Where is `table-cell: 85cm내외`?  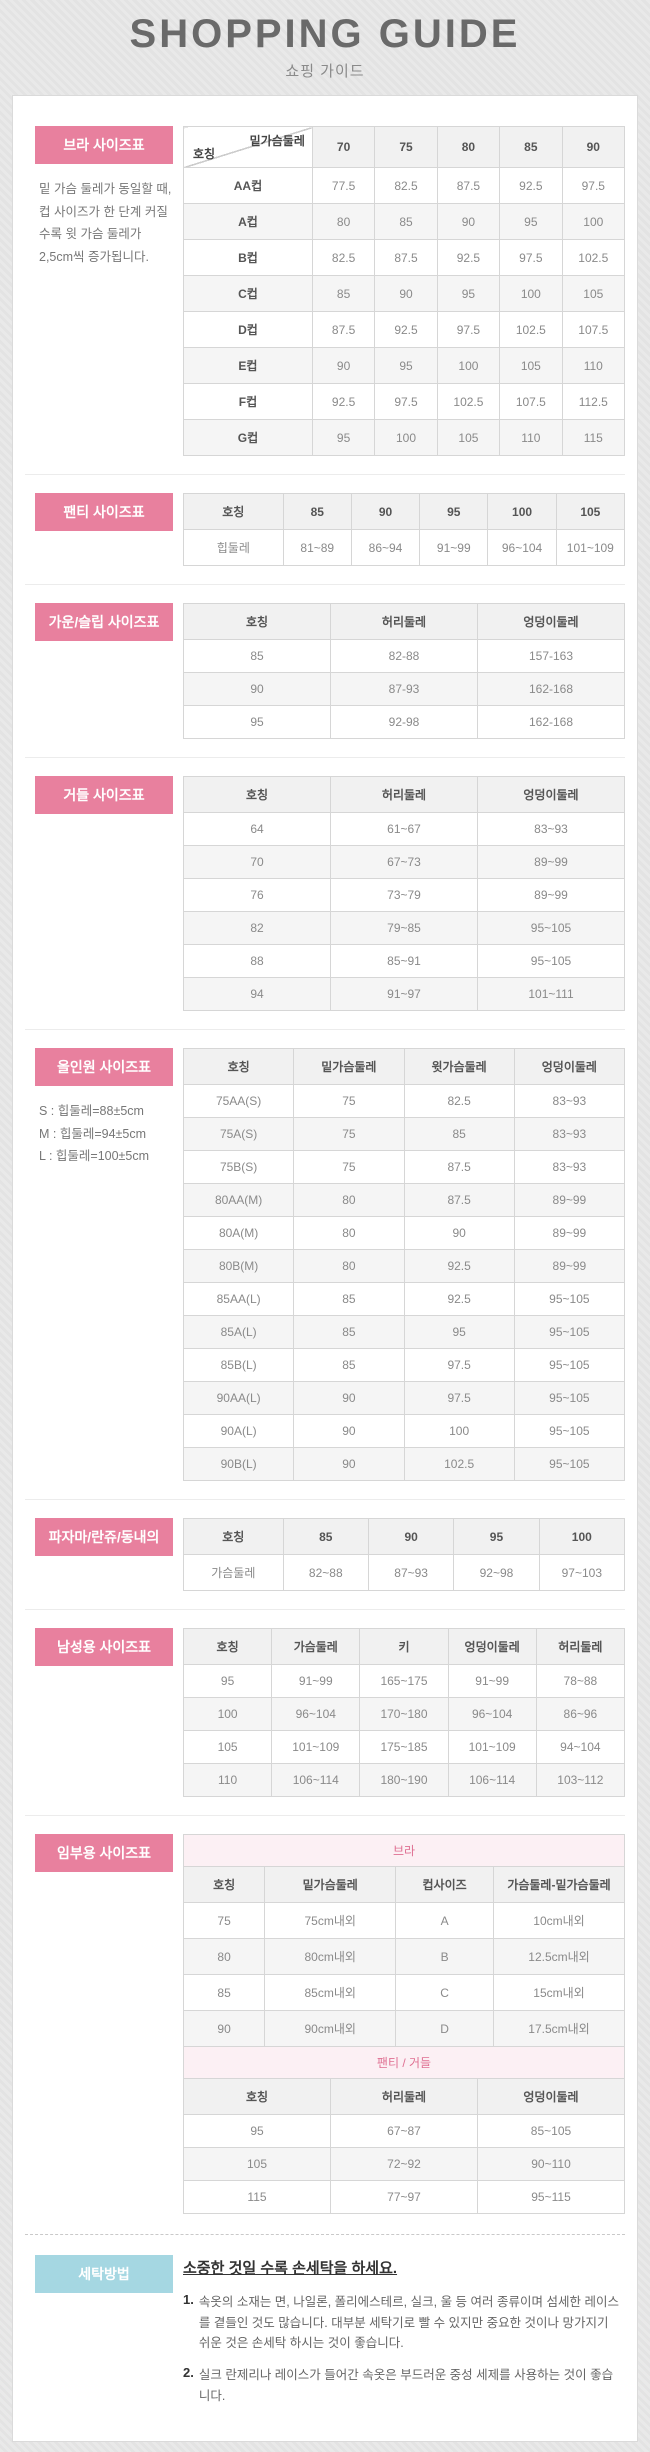
table-cell: 85cm내외 is located at coordinates (330, 1992).